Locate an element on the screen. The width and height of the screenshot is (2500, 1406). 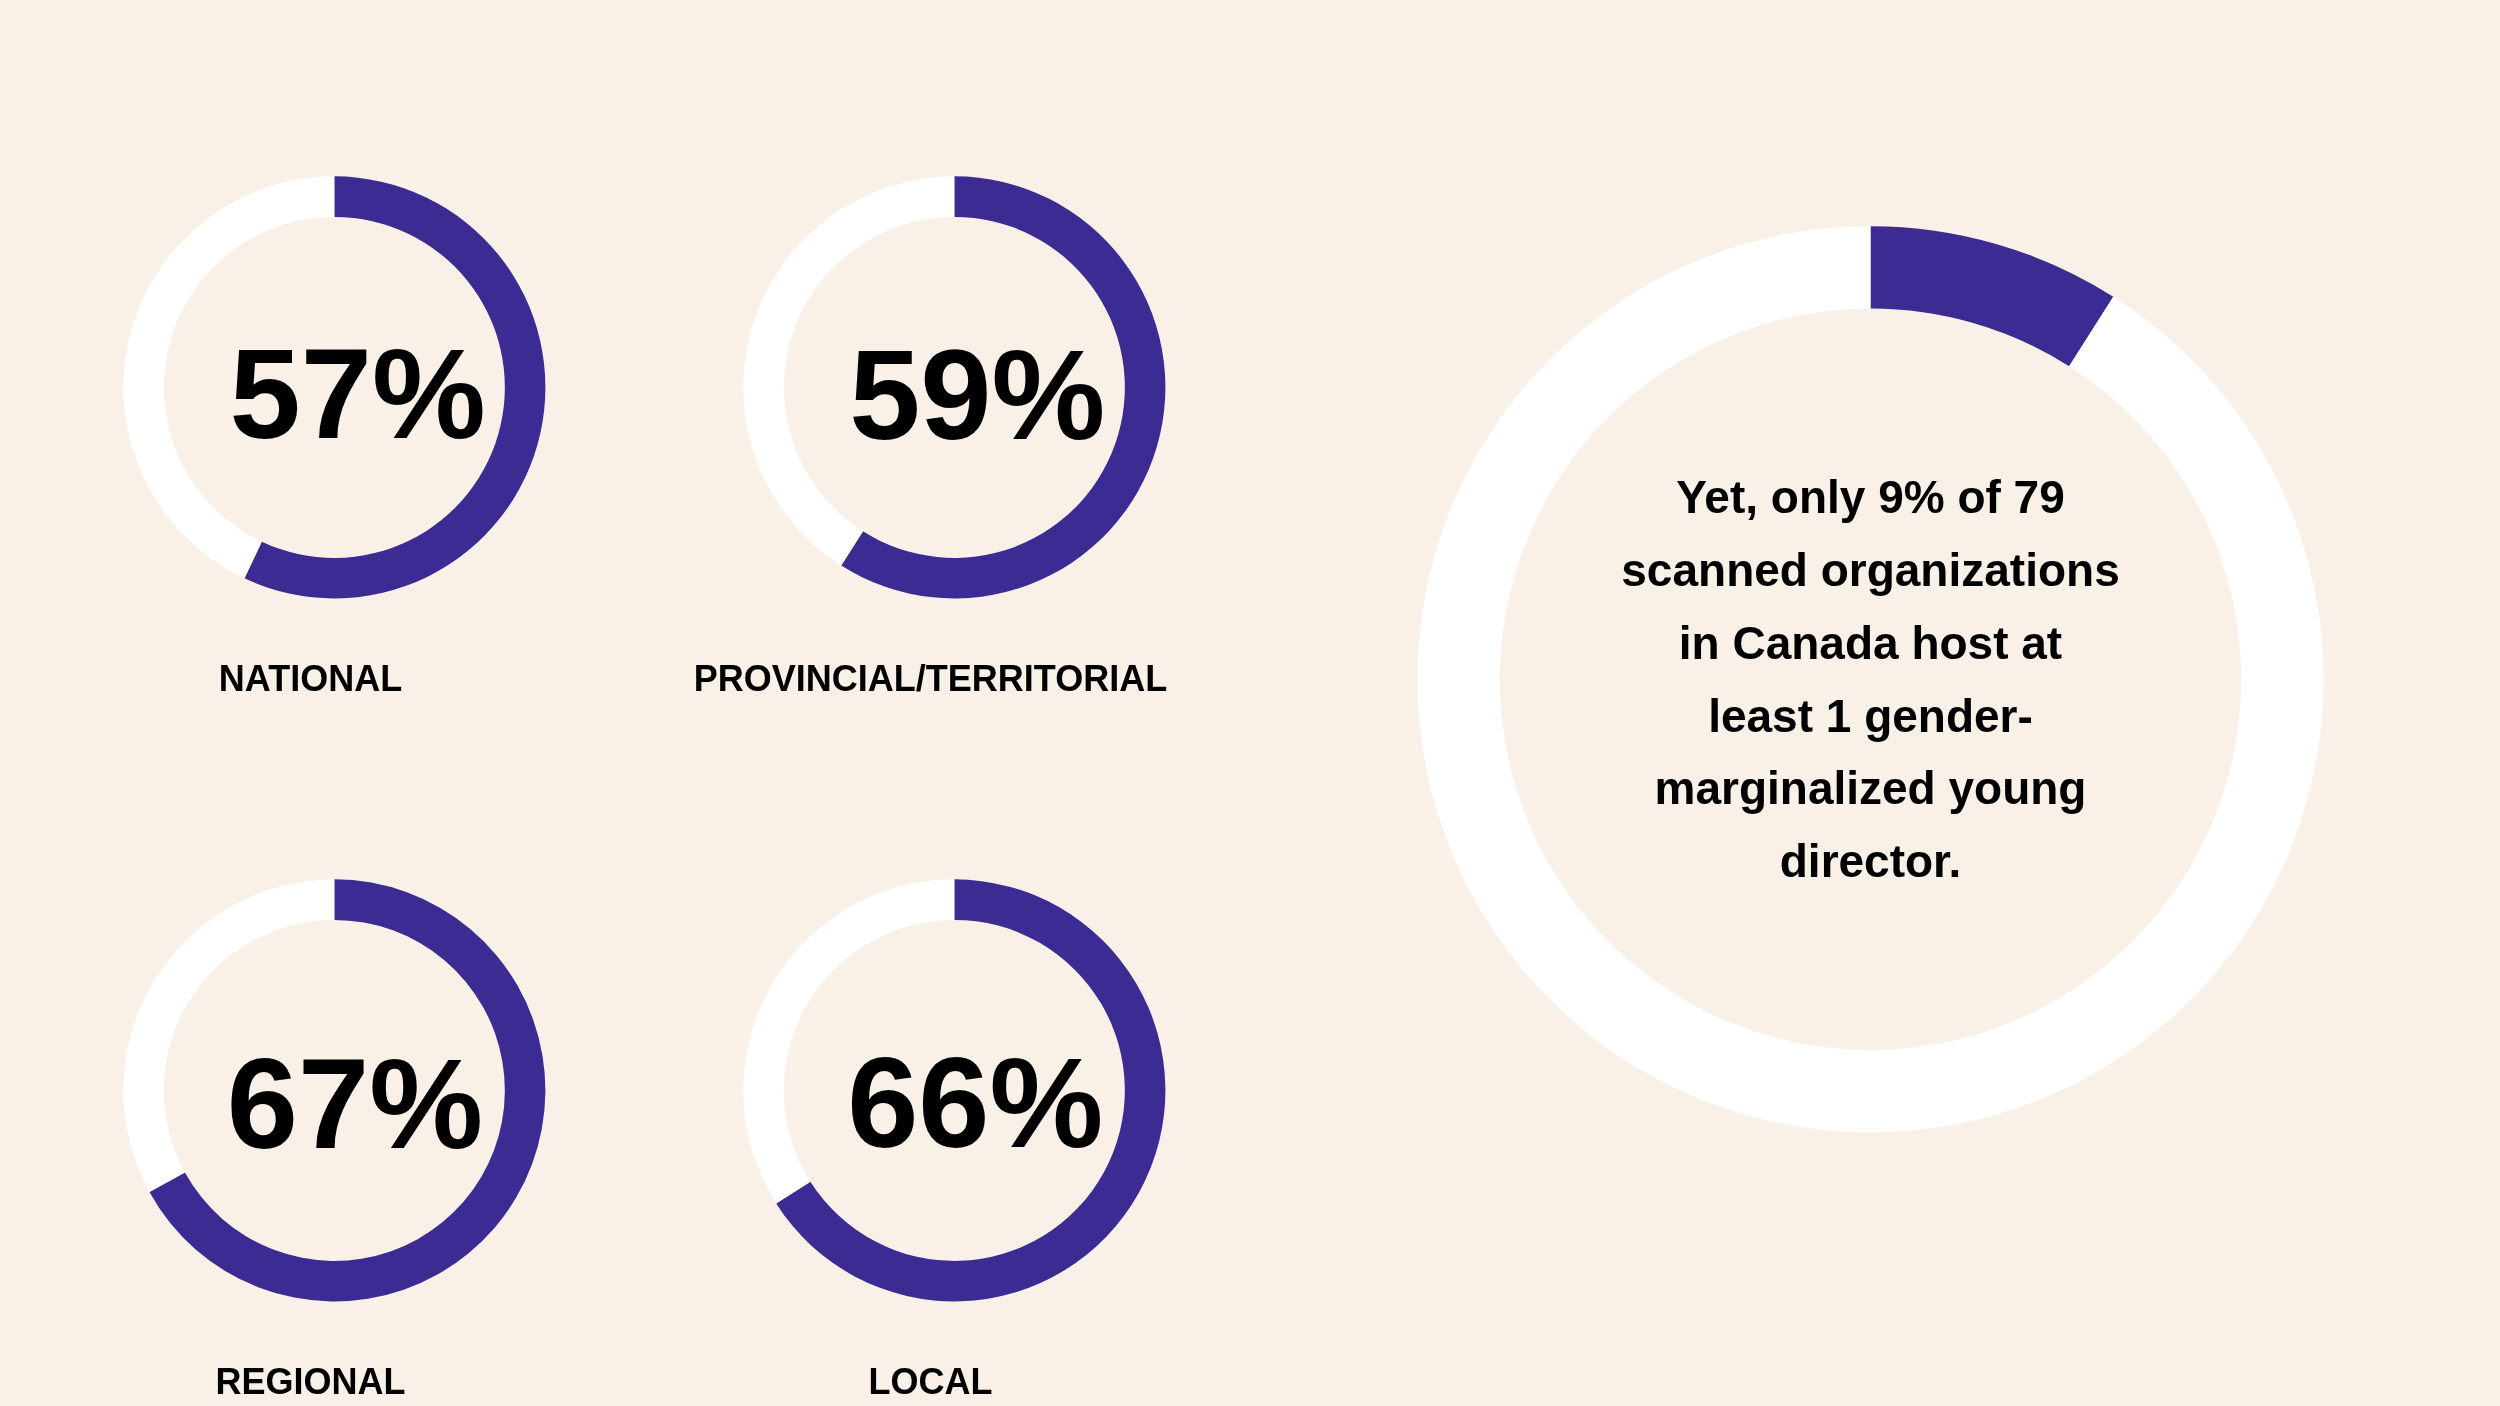
text: NATIONAL is located at coordinates (310, 678).